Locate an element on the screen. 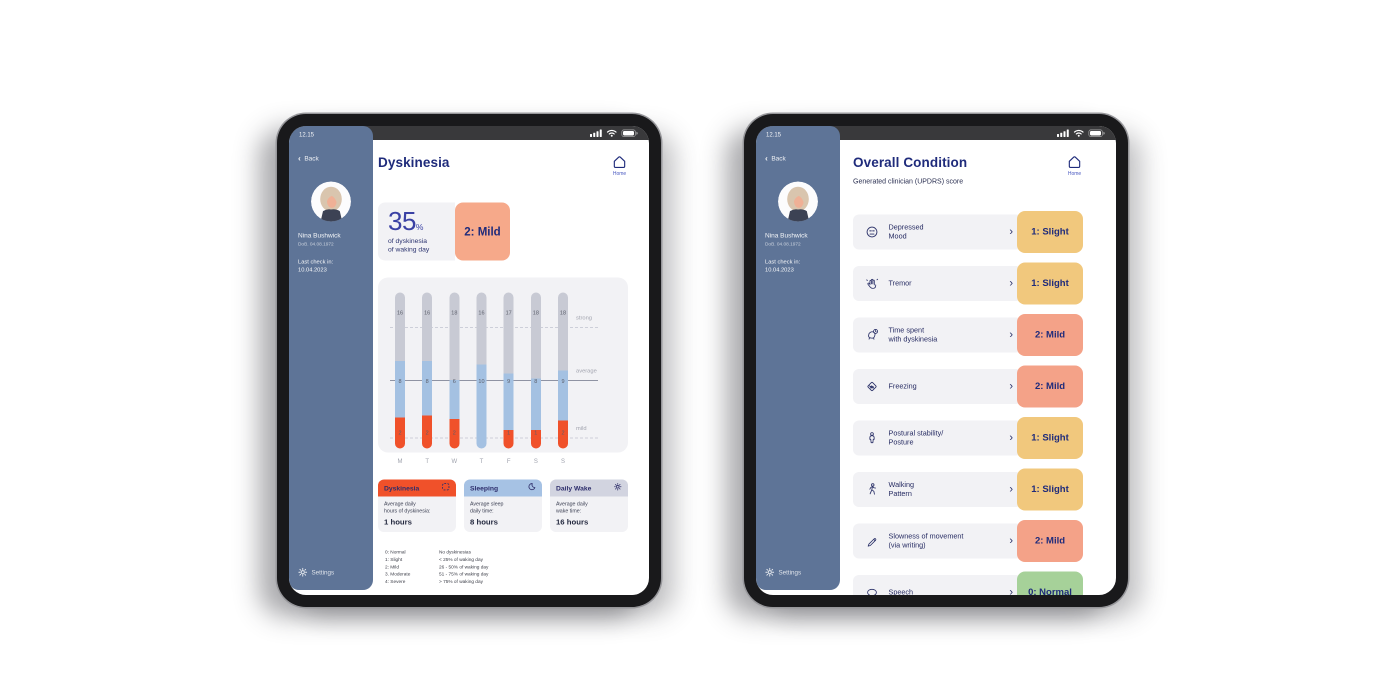 This screenshot has width=1400, height=700. chart-bar-day-4: 16 10 is located at coordinates (481, 370).